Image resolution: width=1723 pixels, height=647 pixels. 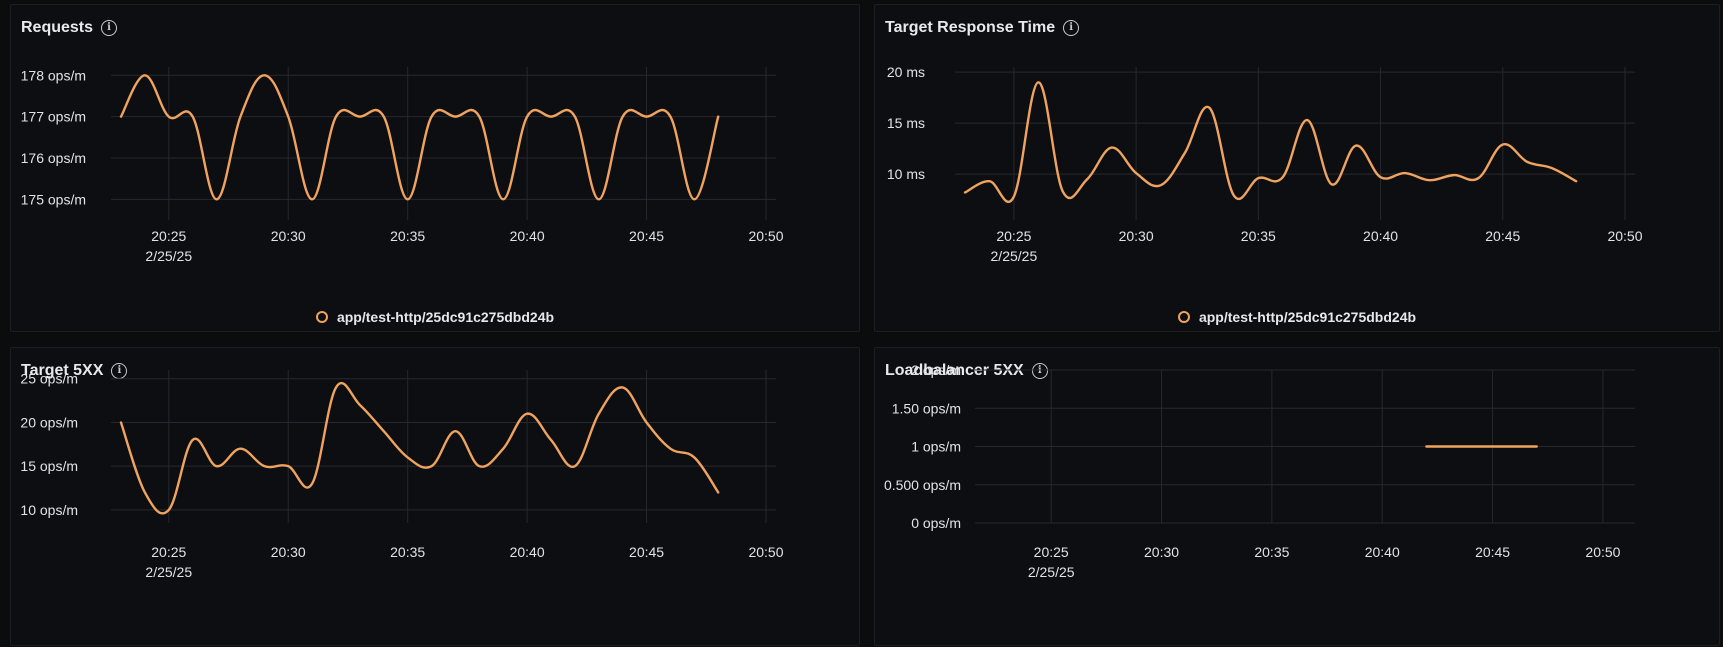 What do you see at coordinates (49, 466) in the screenshot?
I see `y-tick-label: 15 ops/m` at bounding box center [49, 466].